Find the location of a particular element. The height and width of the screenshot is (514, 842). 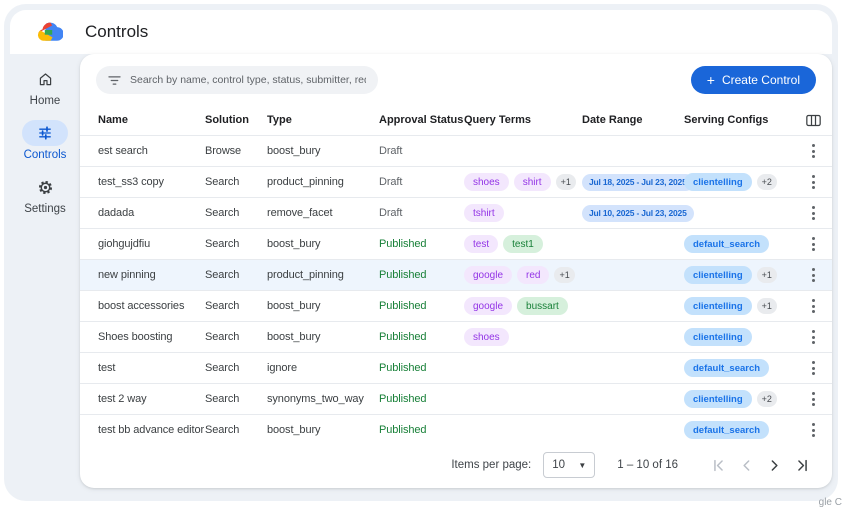

page-size-select: 10 ▼ is located at coordinates (569, 465).